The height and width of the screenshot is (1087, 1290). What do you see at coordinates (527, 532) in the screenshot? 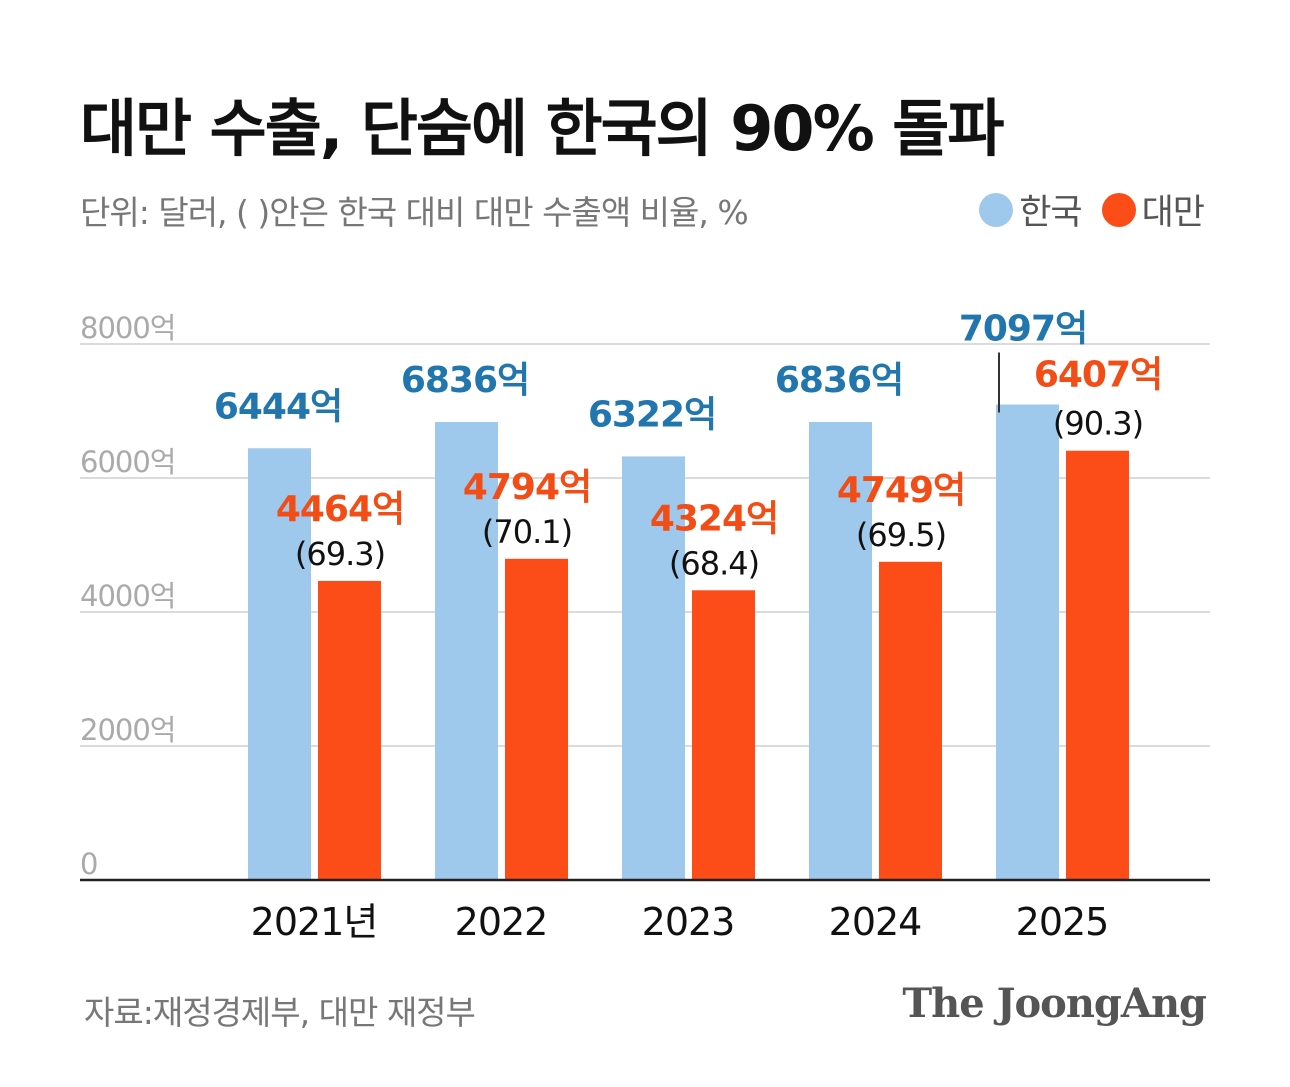
I see `ratio-label: (70.1)` at bounding box center [527, 532].